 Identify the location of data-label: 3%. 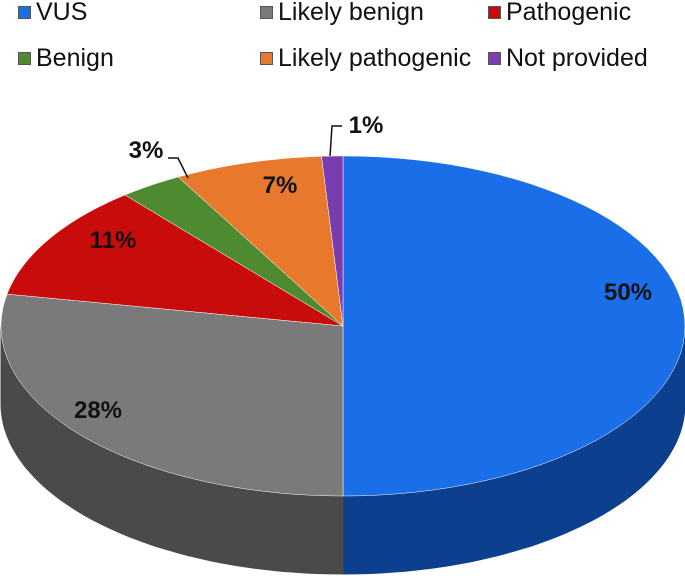
(146, 150).